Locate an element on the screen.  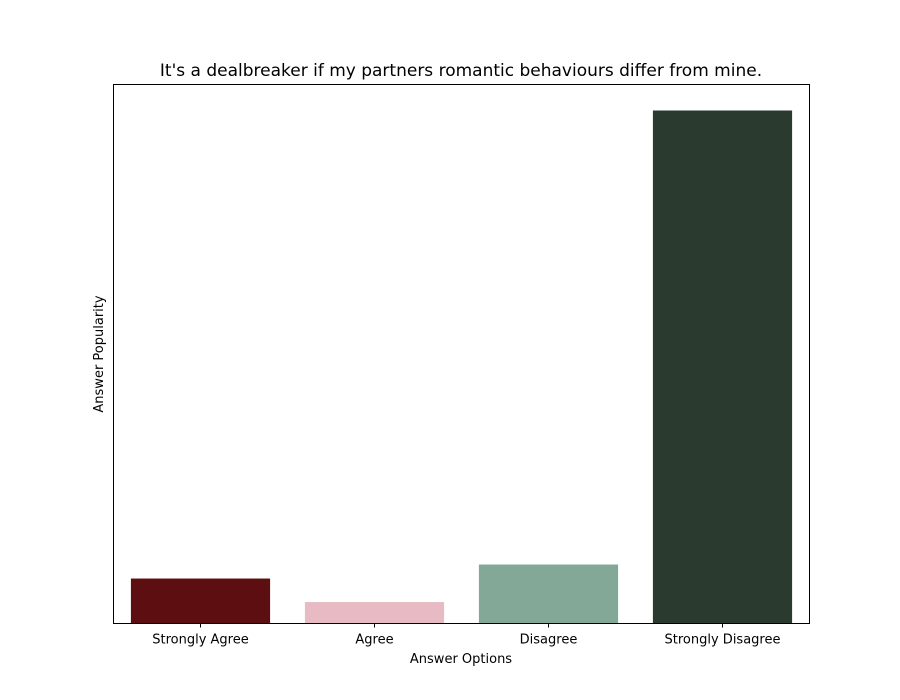
bar-agree is located at coordinates (374, 613).